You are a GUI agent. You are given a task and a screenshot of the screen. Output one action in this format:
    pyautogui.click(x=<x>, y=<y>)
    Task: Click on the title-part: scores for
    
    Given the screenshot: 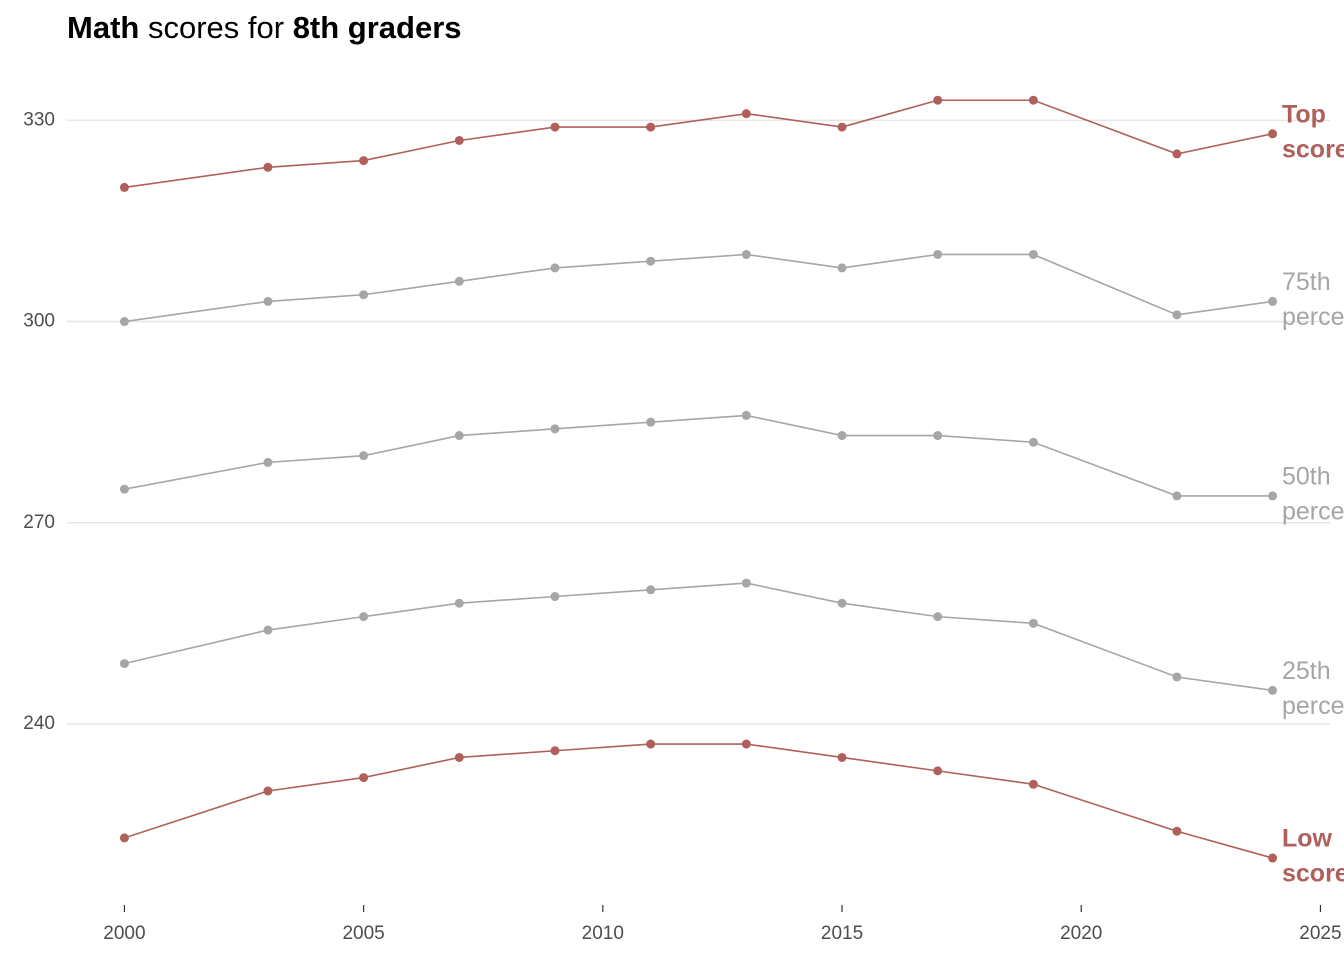 What is the action you would take?
    pyautogui.click(x=216, y=27)
    